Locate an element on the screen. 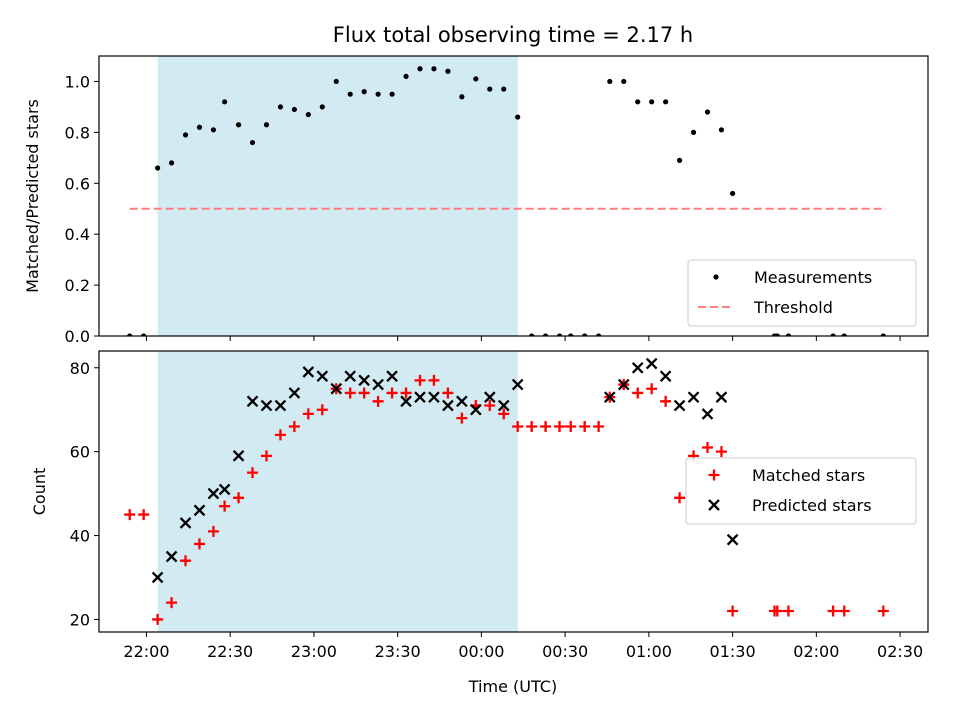 Image resolution: width=960 pixels, height=720 pixels. x-axis-label: Time (UTC) is located at coordinates (512, 686).